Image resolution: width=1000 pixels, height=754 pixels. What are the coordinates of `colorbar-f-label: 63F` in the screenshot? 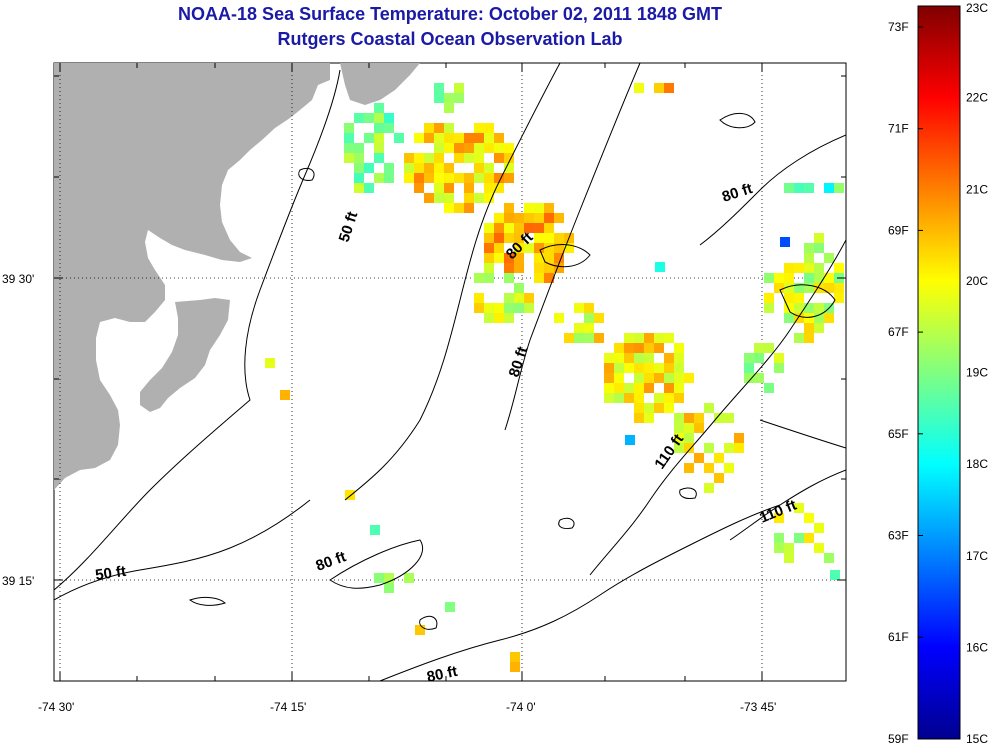 It's located at (898, 536).